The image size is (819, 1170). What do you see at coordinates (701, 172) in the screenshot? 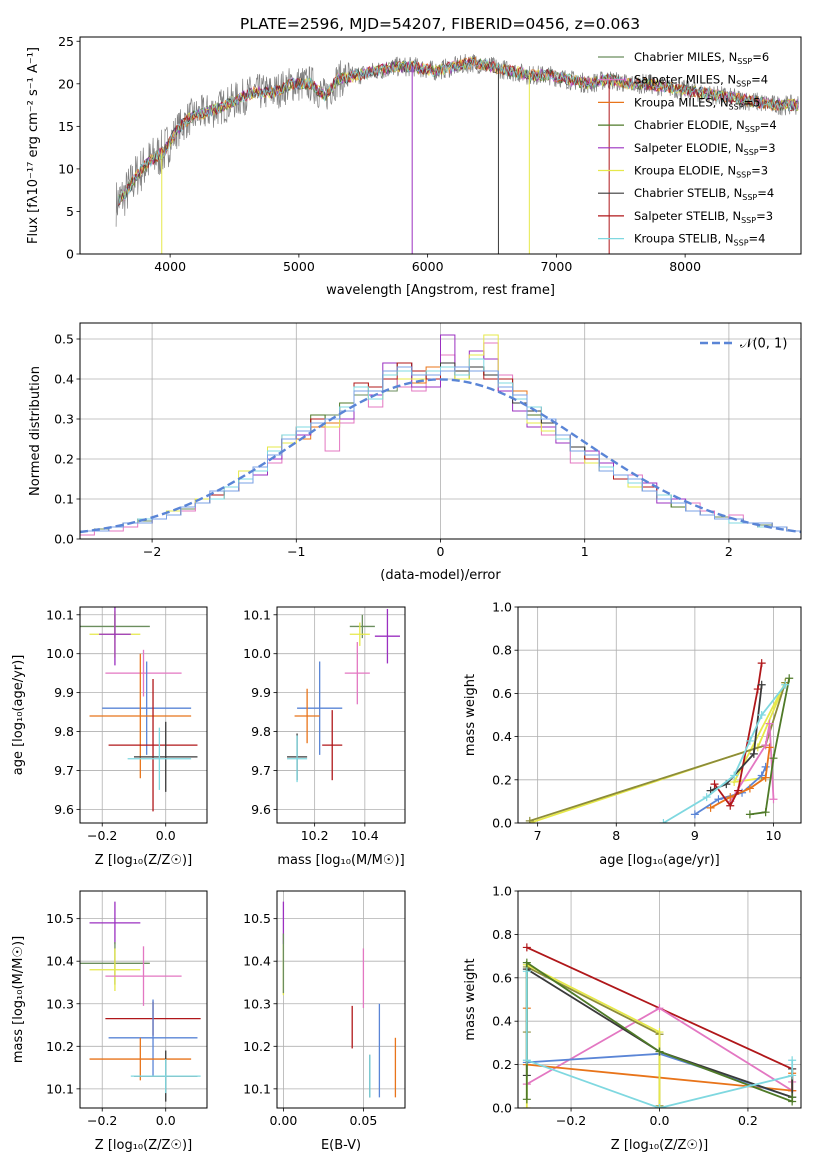
I see `legend-label: Kroupa ELODIE, NSSP=3` at bounding box center [701, 172].